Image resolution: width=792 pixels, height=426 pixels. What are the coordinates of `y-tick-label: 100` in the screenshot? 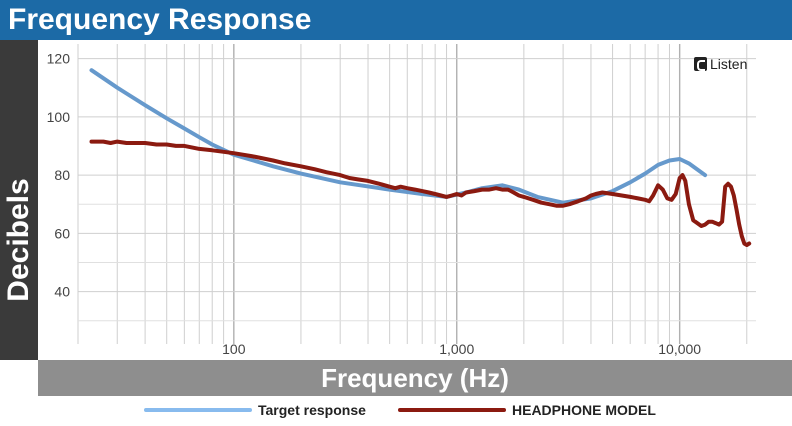 It's located at (59, 117).